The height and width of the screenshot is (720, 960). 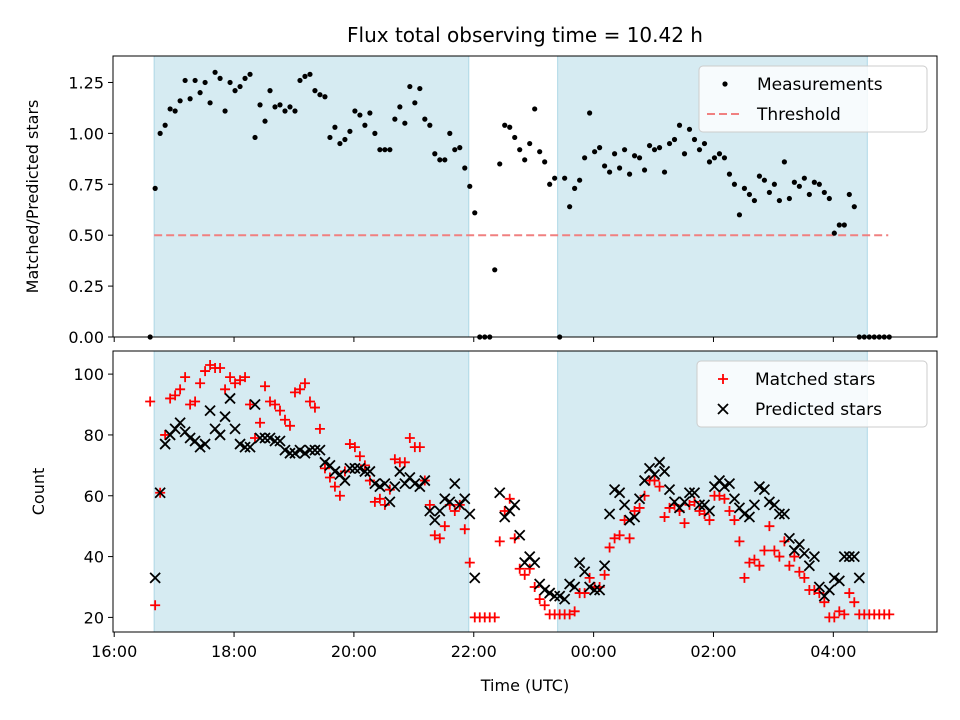 What do you see at coordinates (86, 184) in the screenshot?
I see `top-y-tick-label: 0.75` at bounding box center [86, 184].